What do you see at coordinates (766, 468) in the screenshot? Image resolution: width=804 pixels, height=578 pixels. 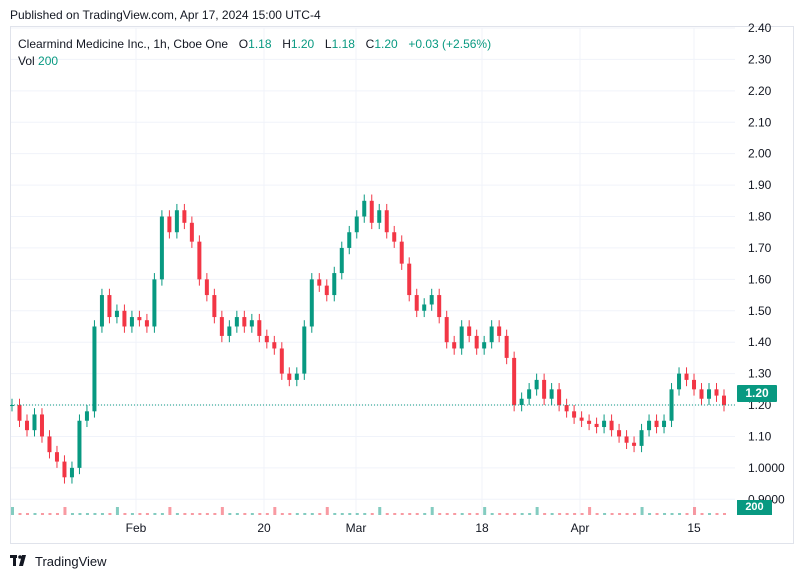 I see `y-tick-label: 1.0000` at bounding box center [766, 468].